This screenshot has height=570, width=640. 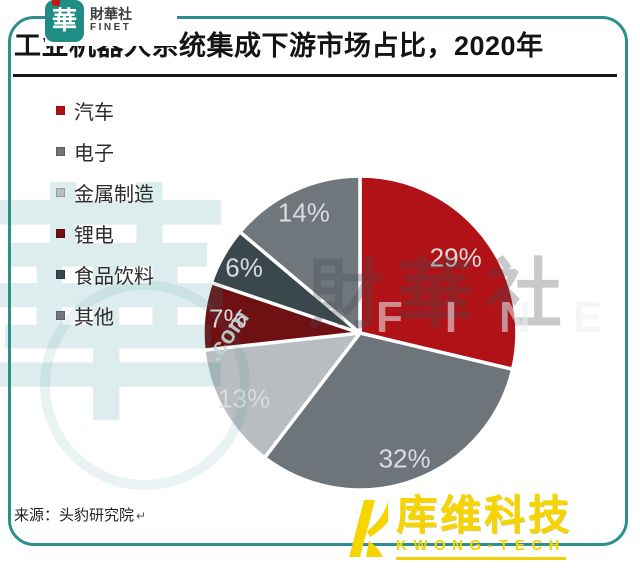 I want to click on legend-label: 食品饮料, so click(x=114, y=277).